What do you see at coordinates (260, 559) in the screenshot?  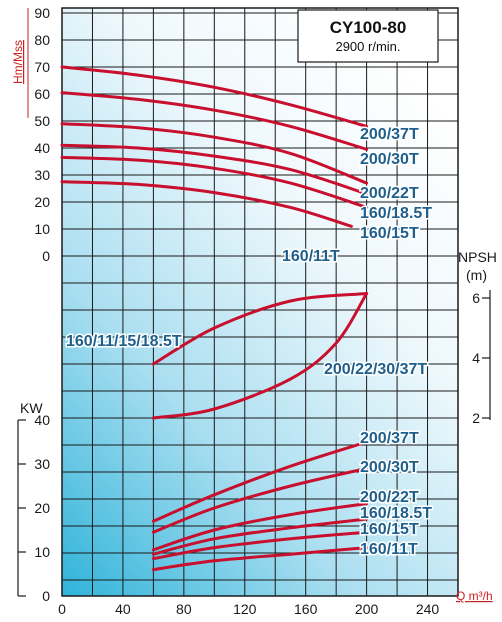 I see `power-curve-160/11T` at bounding box center [260, 559].